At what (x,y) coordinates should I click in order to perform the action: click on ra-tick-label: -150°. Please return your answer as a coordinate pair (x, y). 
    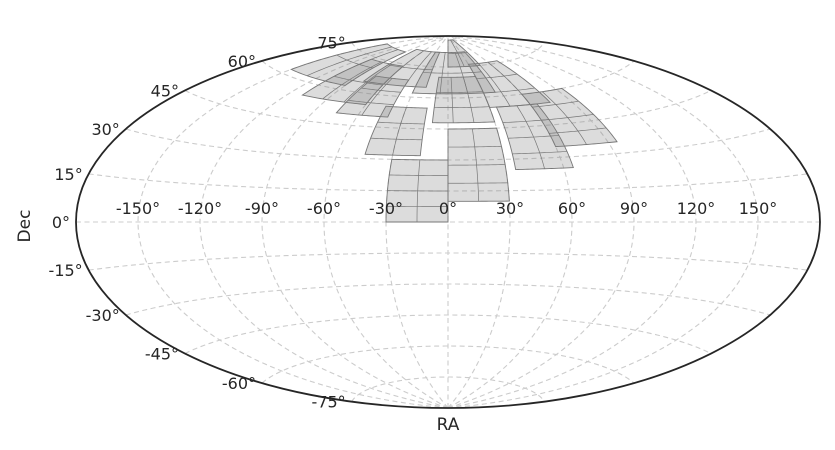
    Looking at the image, I should click on (138, 208).